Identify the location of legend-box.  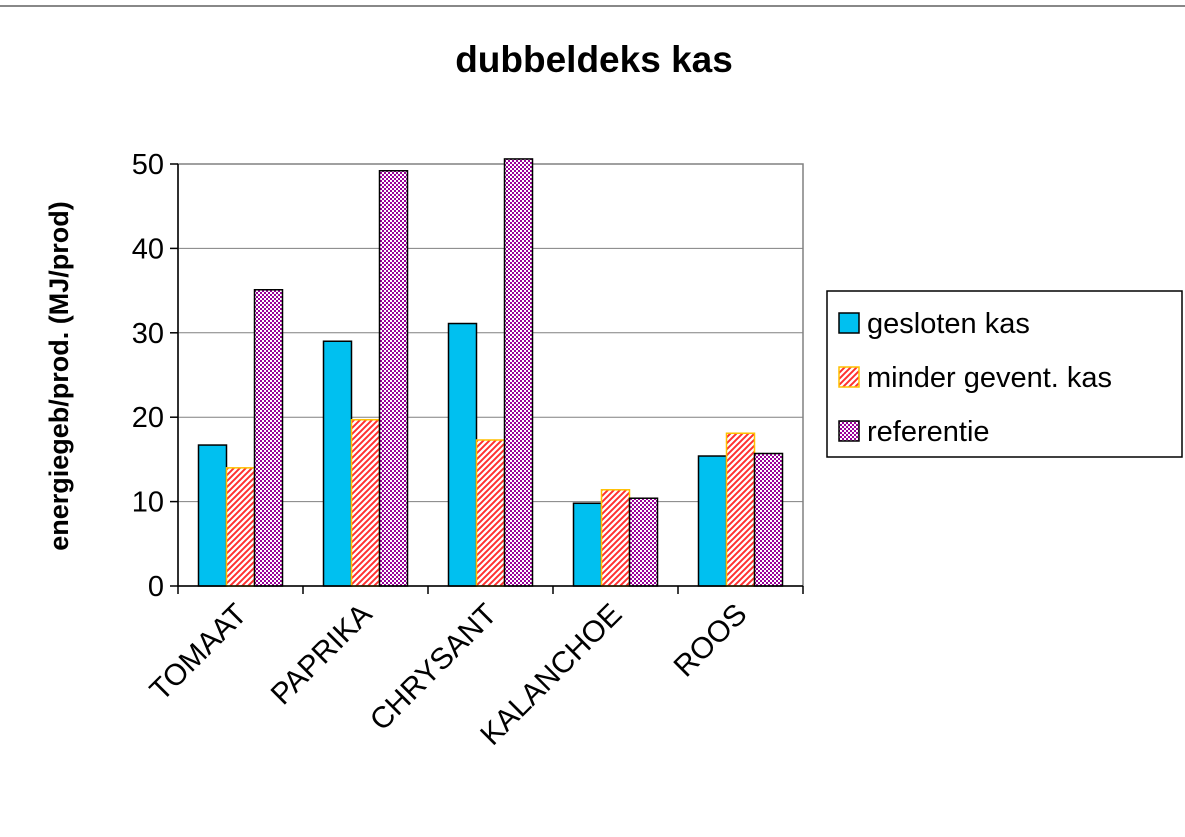
(1004, 374).